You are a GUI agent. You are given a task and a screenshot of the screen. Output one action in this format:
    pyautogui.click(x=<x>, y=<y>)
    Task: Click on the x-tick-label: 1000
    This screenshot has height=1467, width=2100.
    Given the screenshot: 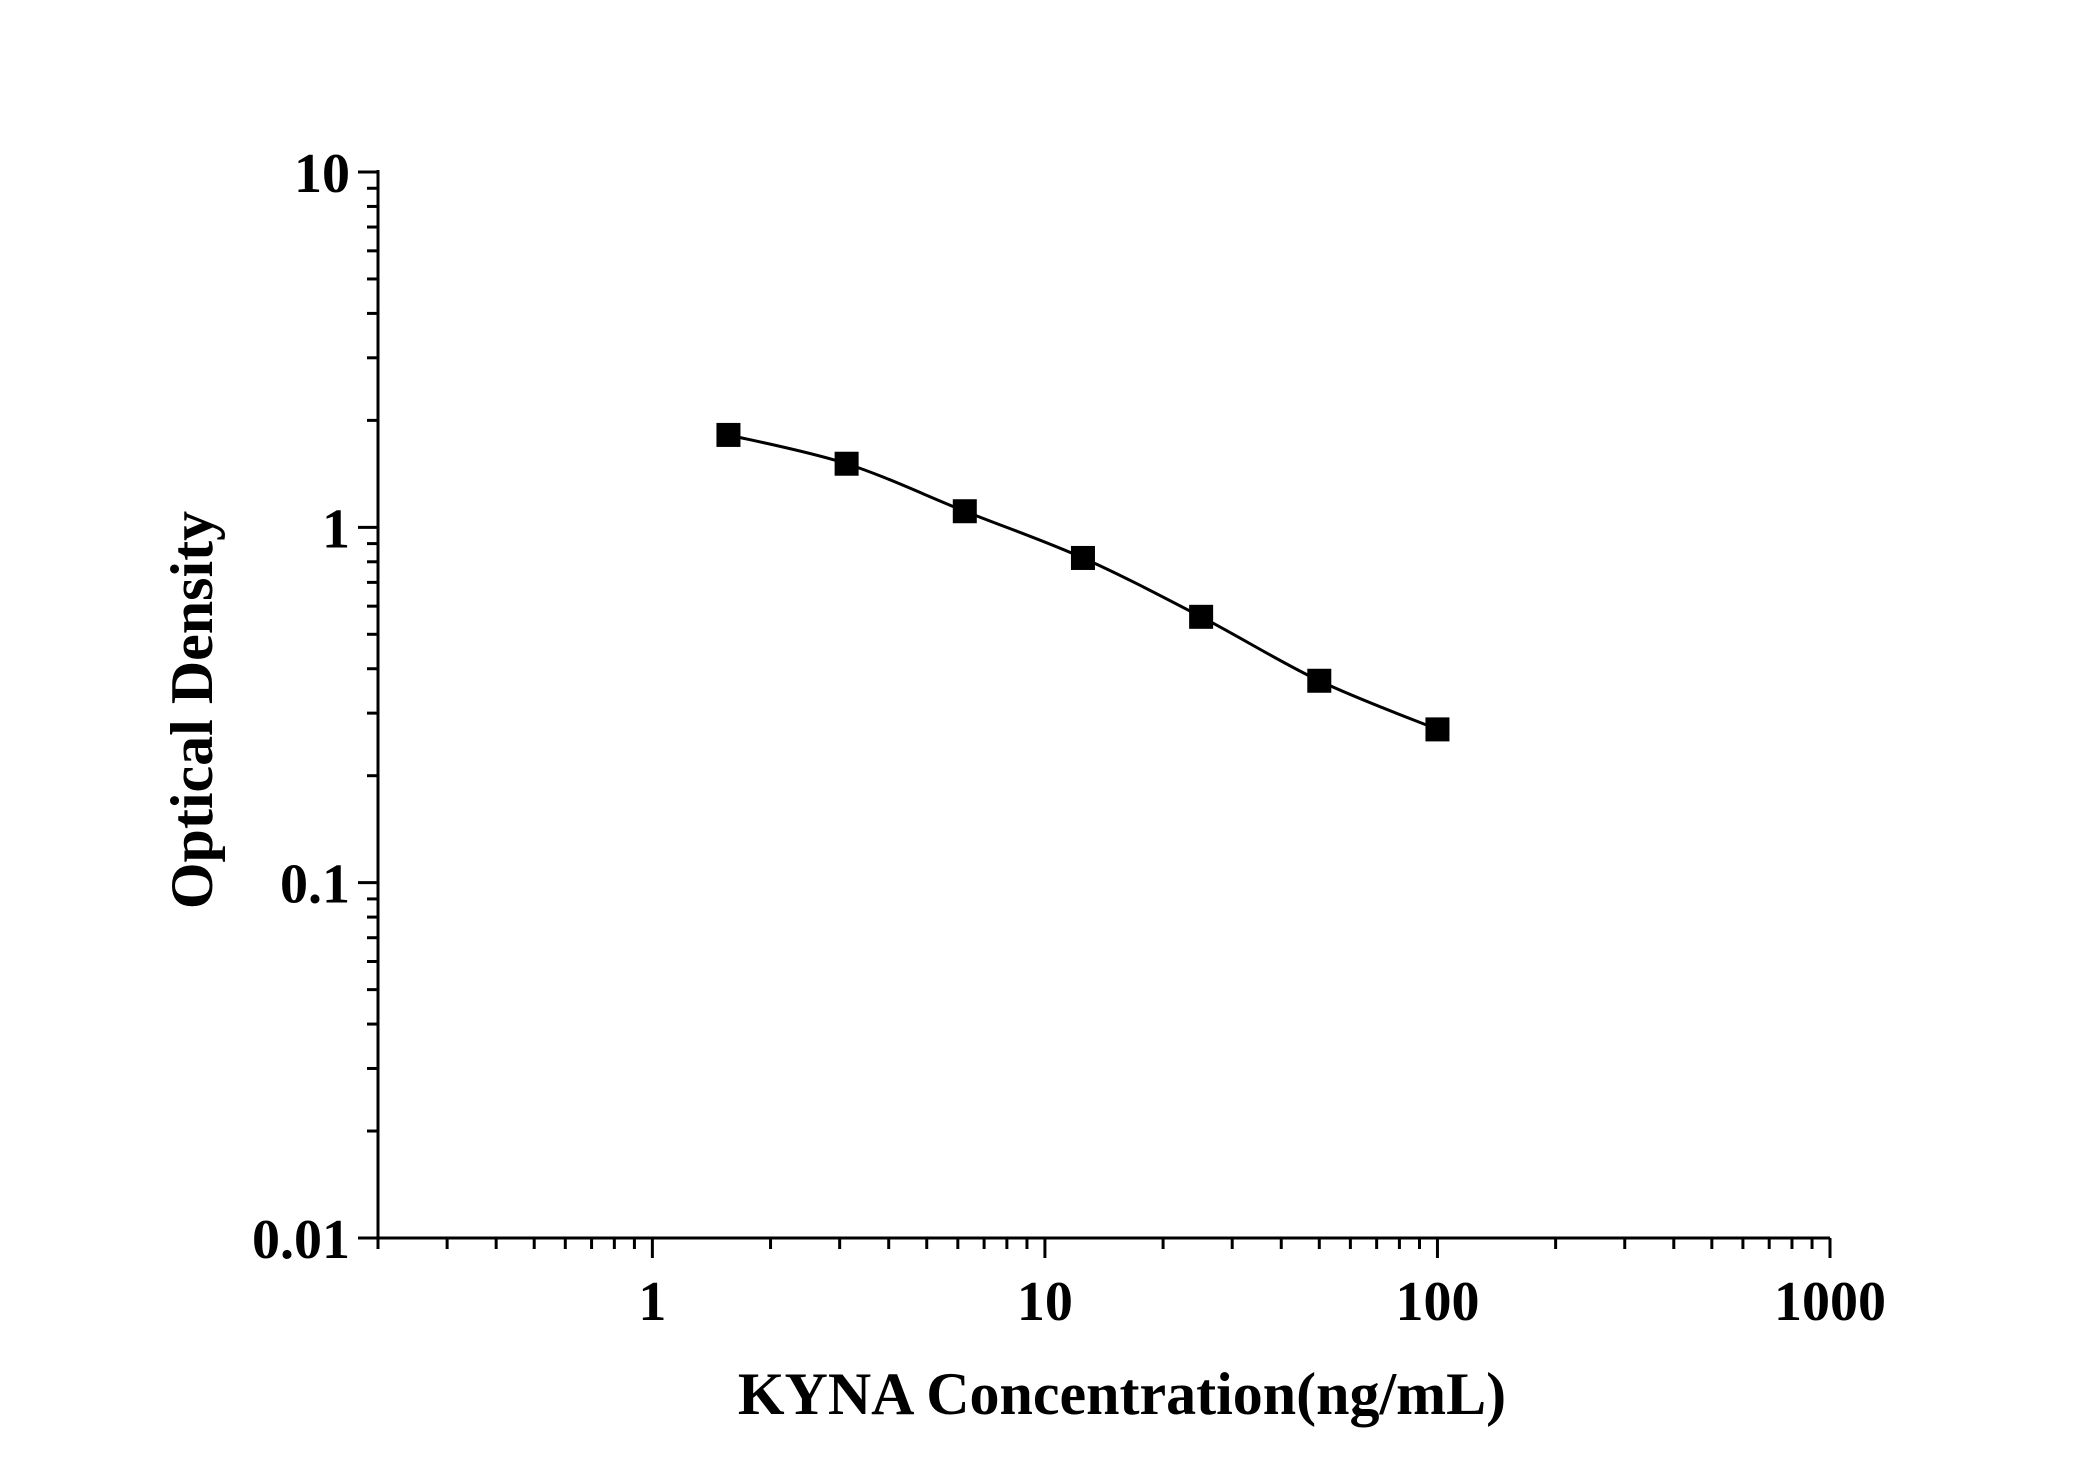 What is the action you would take?
    pyautogui.click(x=1830, y=1302)
    